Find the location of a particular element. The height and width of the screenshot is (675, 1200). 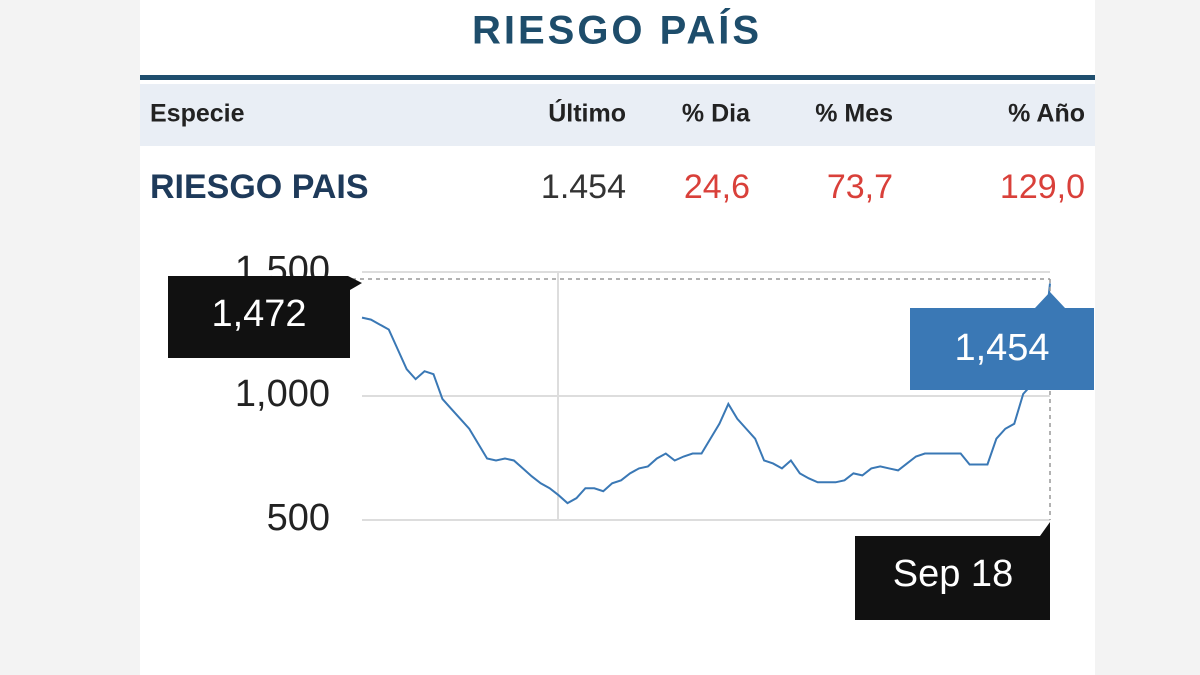

table-header is located at coordinates (617, 115).